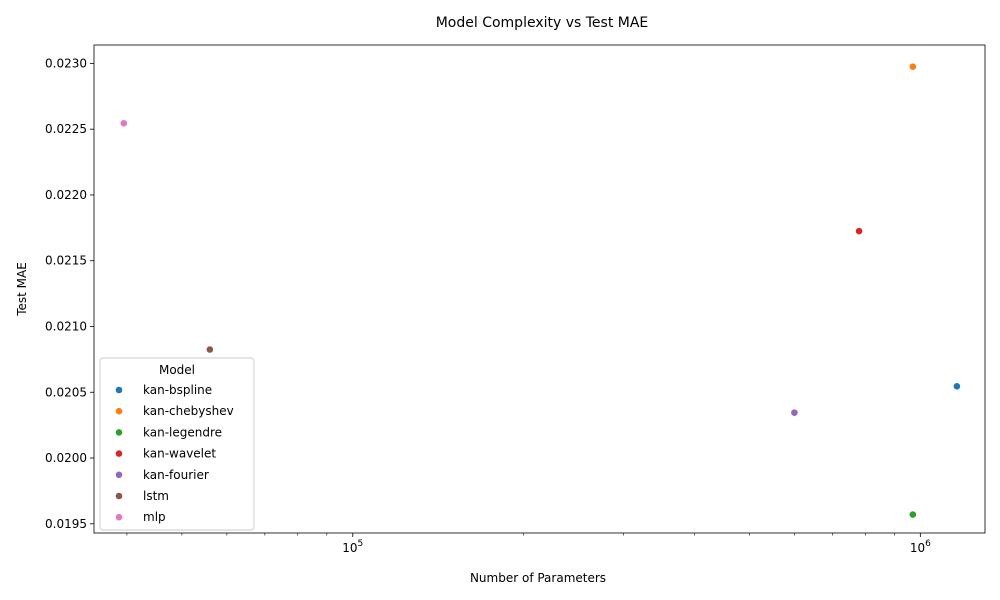 The image size is (1000, 600). Describe the element at coordinates (154, 517) in the screenshot. I see `legend-entry-label: mlp` at that location.